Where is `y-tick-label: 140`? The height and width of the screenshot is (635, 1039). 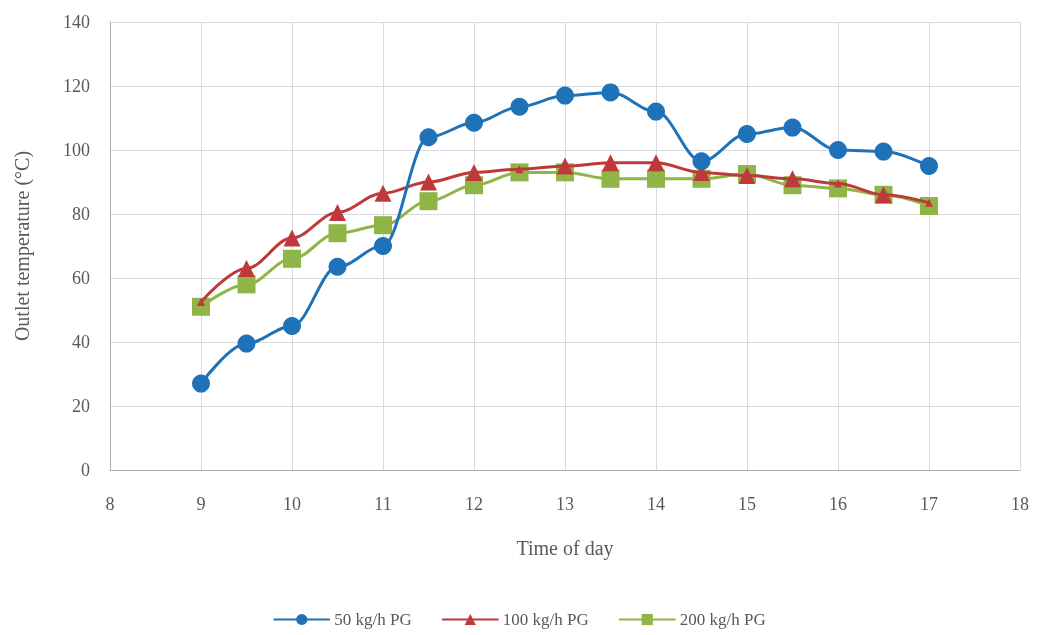
y-tick-label: 140 is located at coordinates (76, 22).